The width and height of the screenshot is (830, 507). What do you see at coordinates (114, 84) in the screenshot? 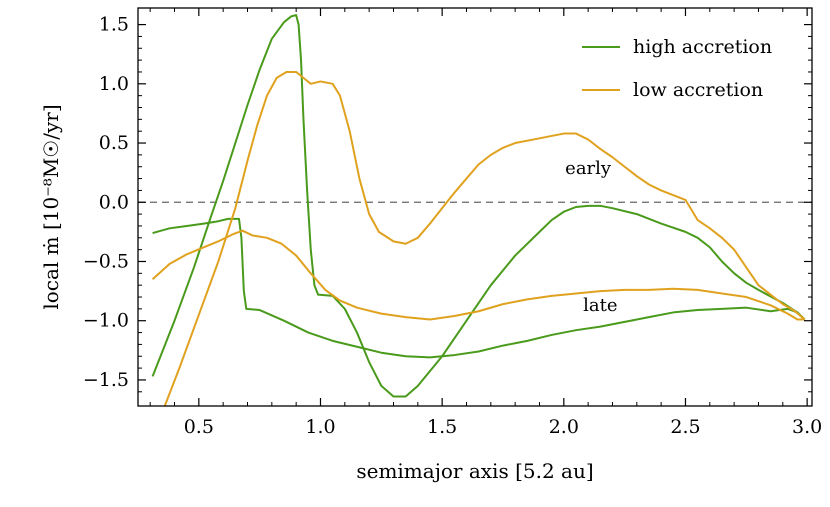
I see `y-tick-label: 1.0` at bounding box center [114, 84].